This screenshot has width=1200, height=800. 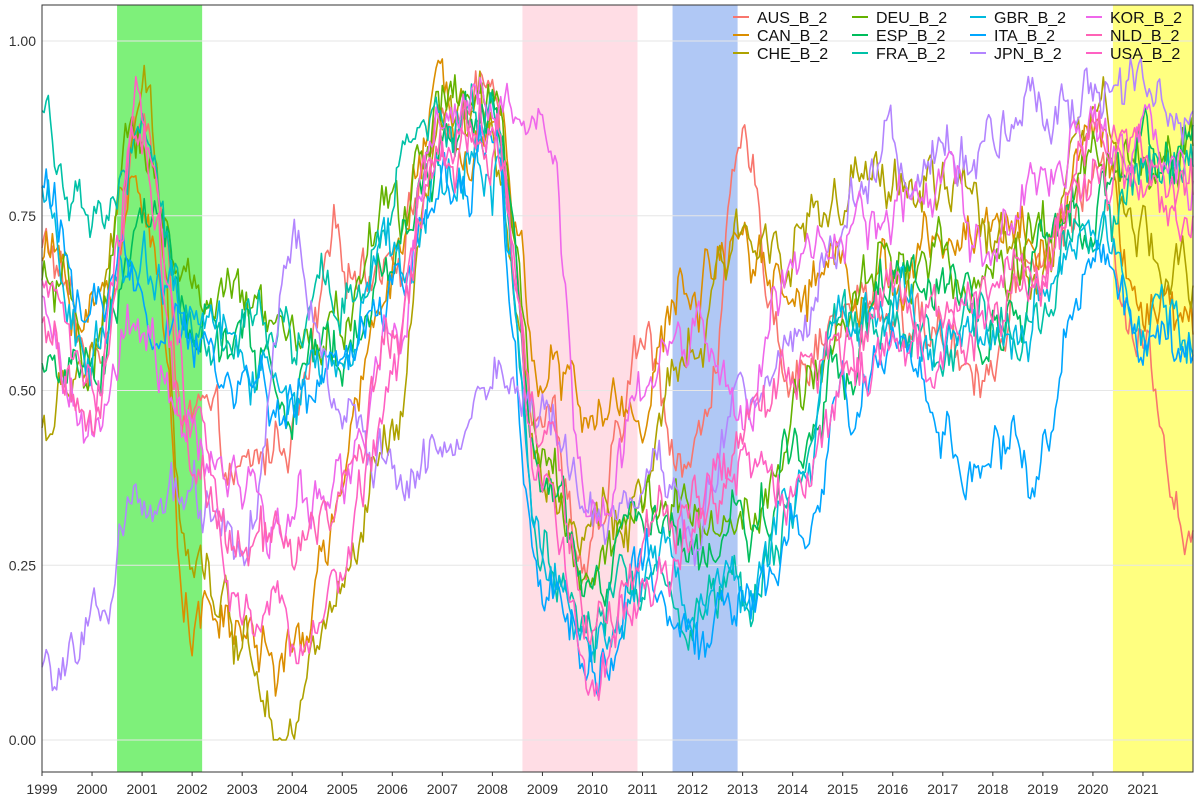 What do you see at coordinates (792, 18) in the screenshot?
I see `legend-label: AUS_B_2` at bounding box center [792, 18].